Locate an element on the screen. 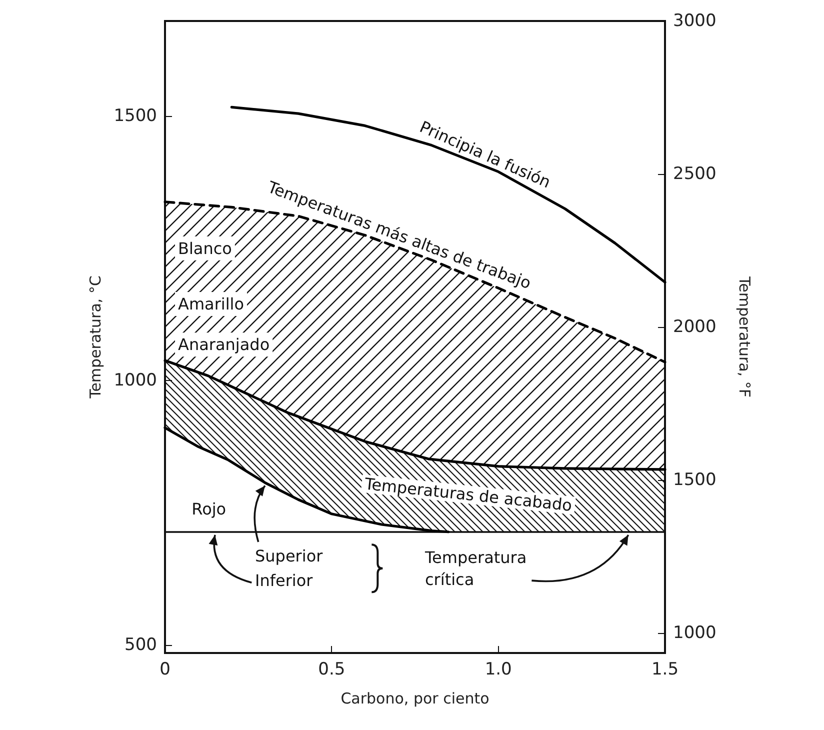 The height and width of the screenshot is (730, 824). annotation: Temperatura crítica is located at coordinates (475, 568).